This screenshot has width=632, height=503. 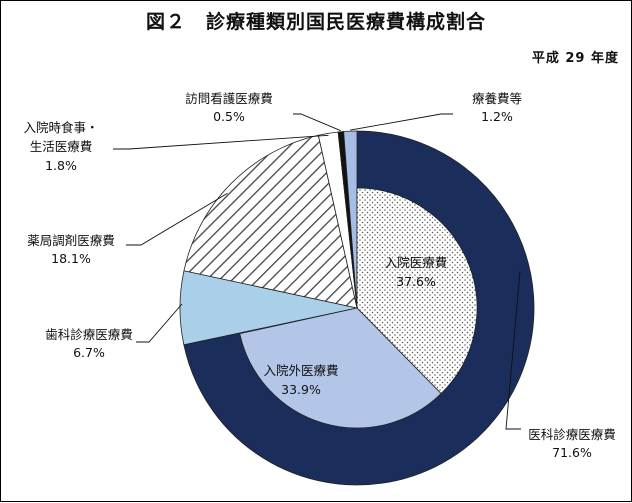 What do you see at coordinates (71, 258) in the screenshot?
I see `slice-value-label: 18.1%` at bounding box center [71, 258].